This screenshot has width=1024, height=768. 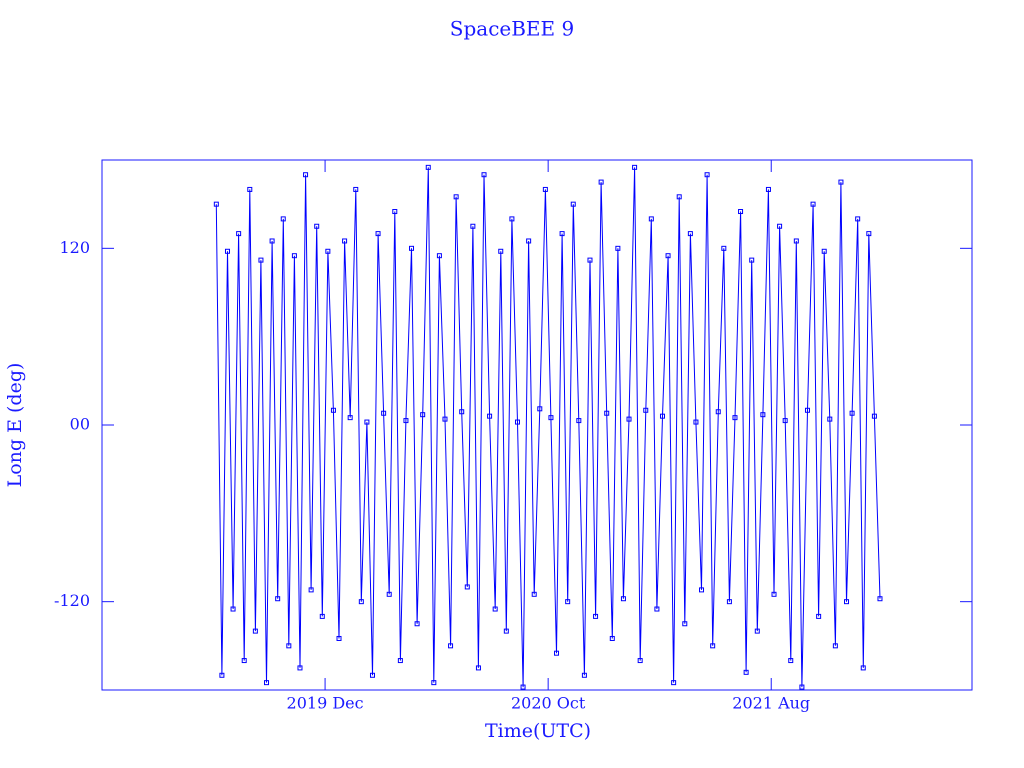 What do you see at coordinates (512, 29) in the screenshot?
I see `chart-title: SpaceBEE 9` at bounding box center [512, 29].